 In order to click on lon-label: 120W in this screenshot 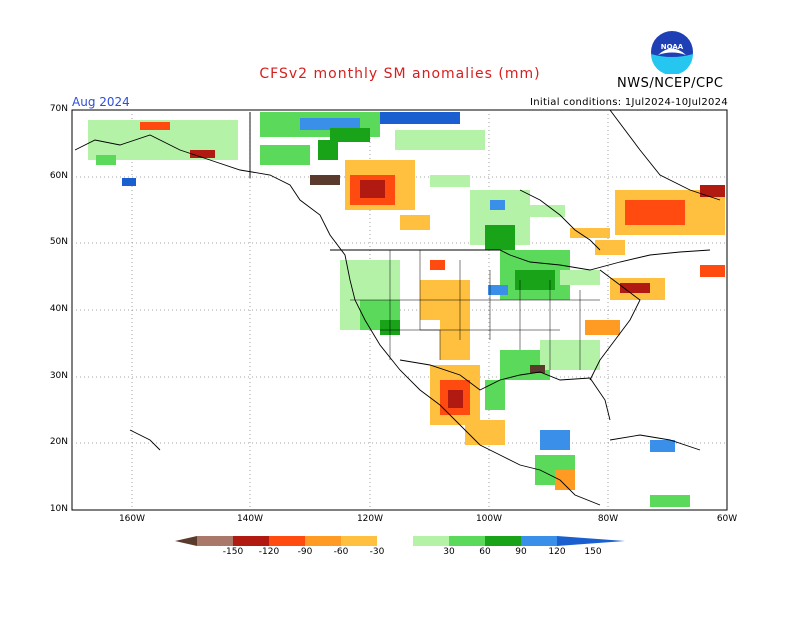, I will do `click(370, 519)`.